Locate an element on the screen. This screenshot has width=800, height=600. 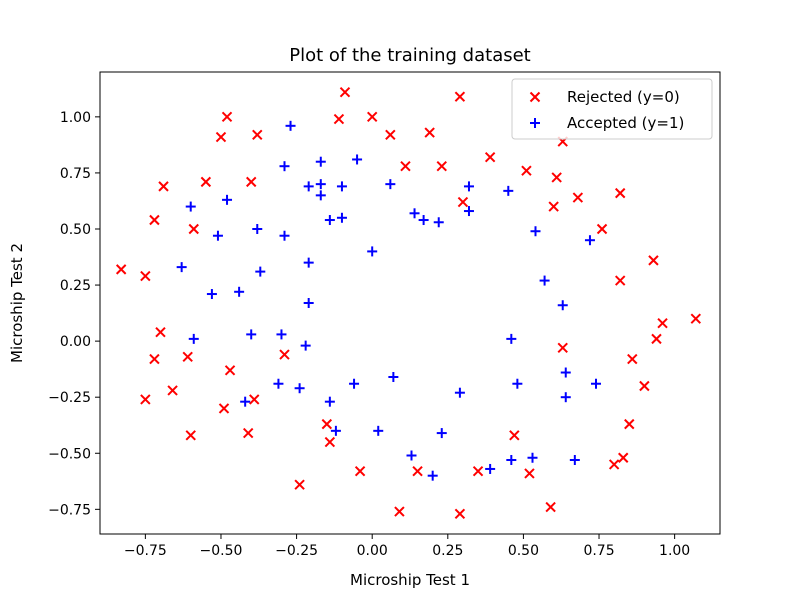
x-tick-label: 0.50 is located at coordinates (523, 551).